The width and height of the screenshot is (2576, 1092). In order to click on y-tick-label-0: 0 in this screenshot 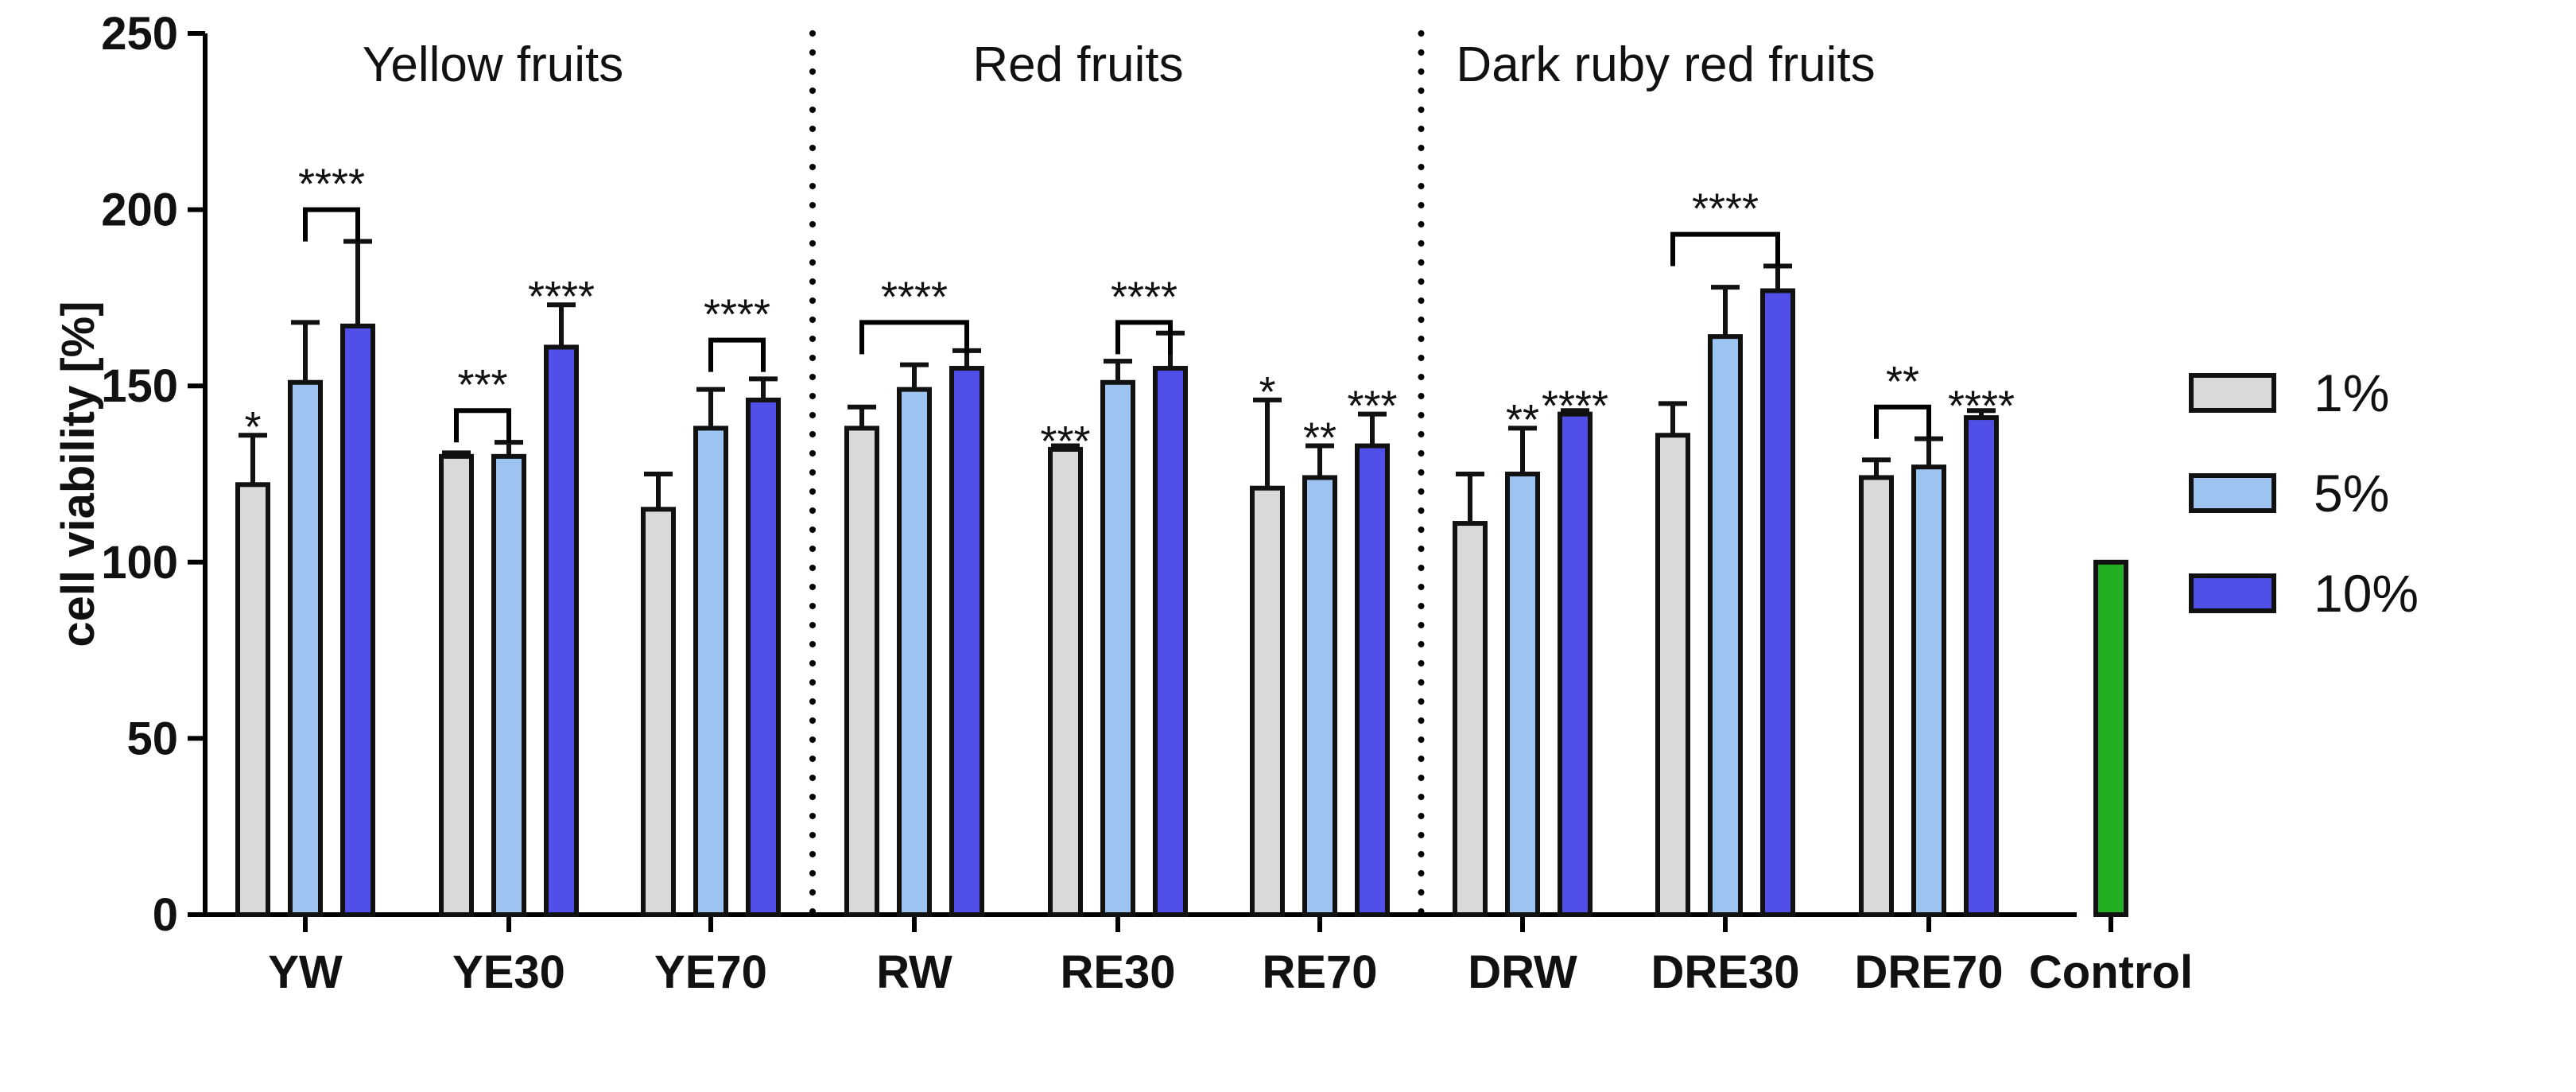, I will do `click(166, 915)`.